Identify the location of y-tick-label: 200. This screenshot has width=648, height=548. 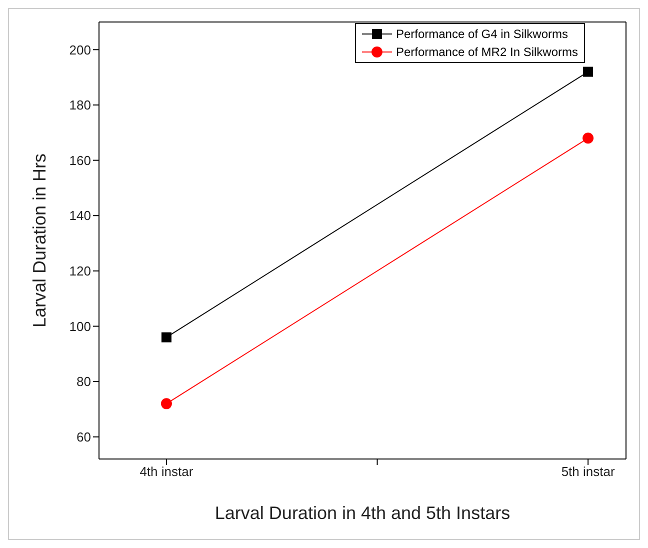
(80, 50).